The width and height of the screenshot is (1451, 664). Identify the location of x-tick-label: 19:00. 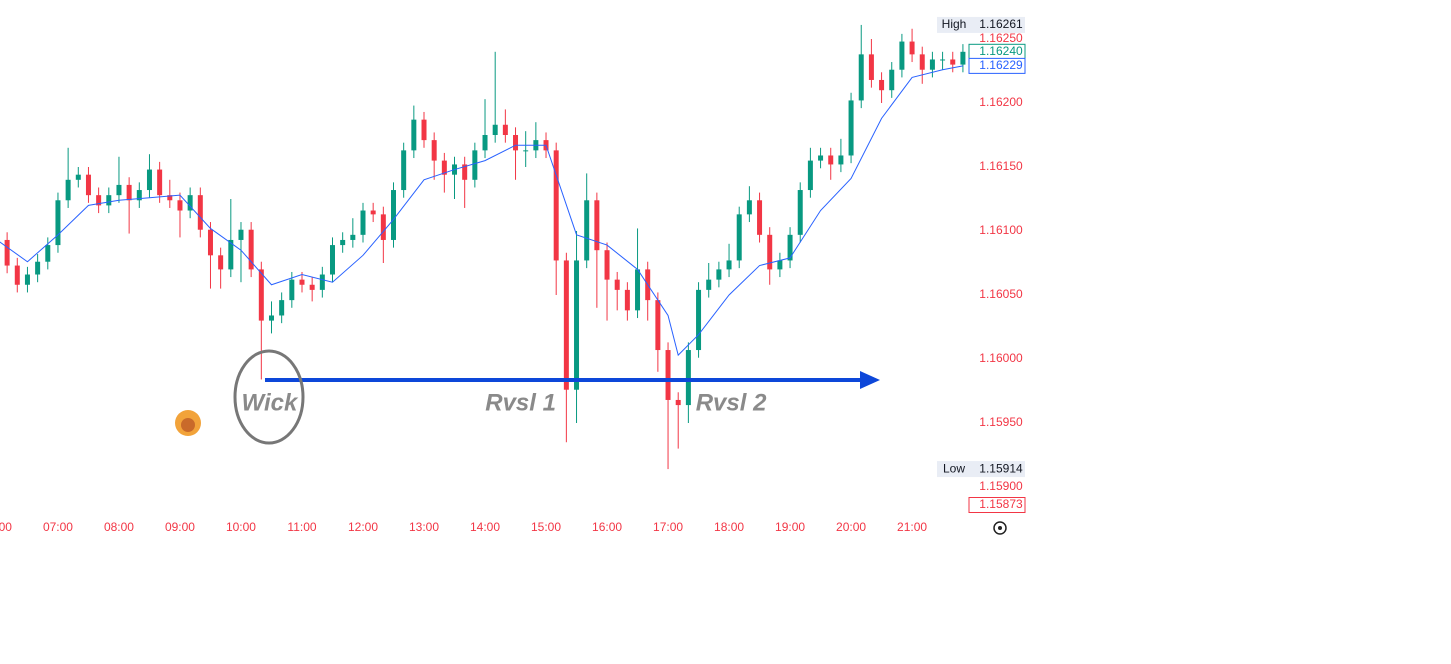
(790, 527).